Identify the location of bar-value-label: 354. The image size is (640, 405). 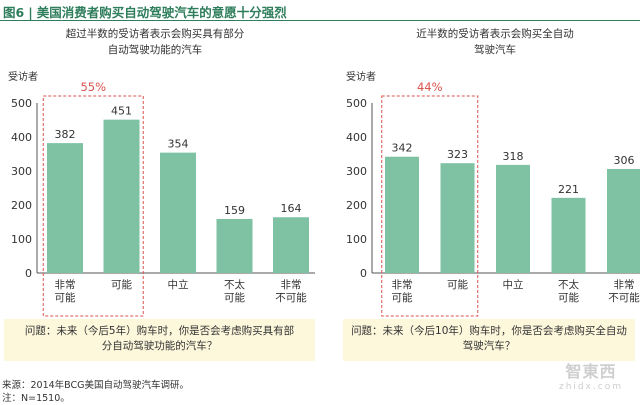
(178, 144).